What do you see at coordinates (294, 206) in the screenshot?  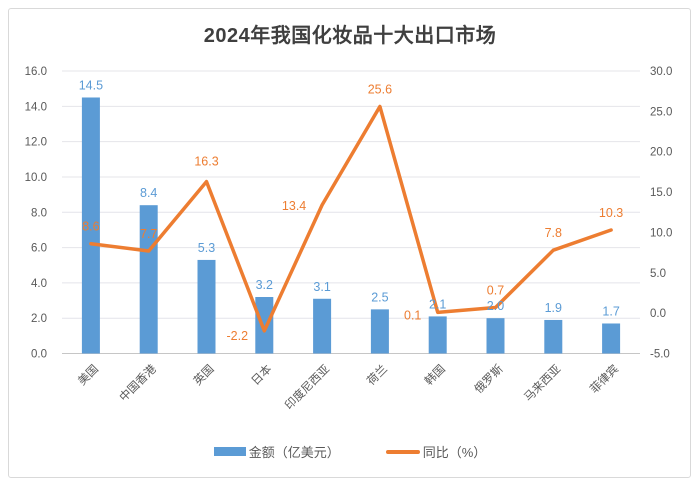 I see `line-value-label: 13.4` at bounding box center [294, 206].